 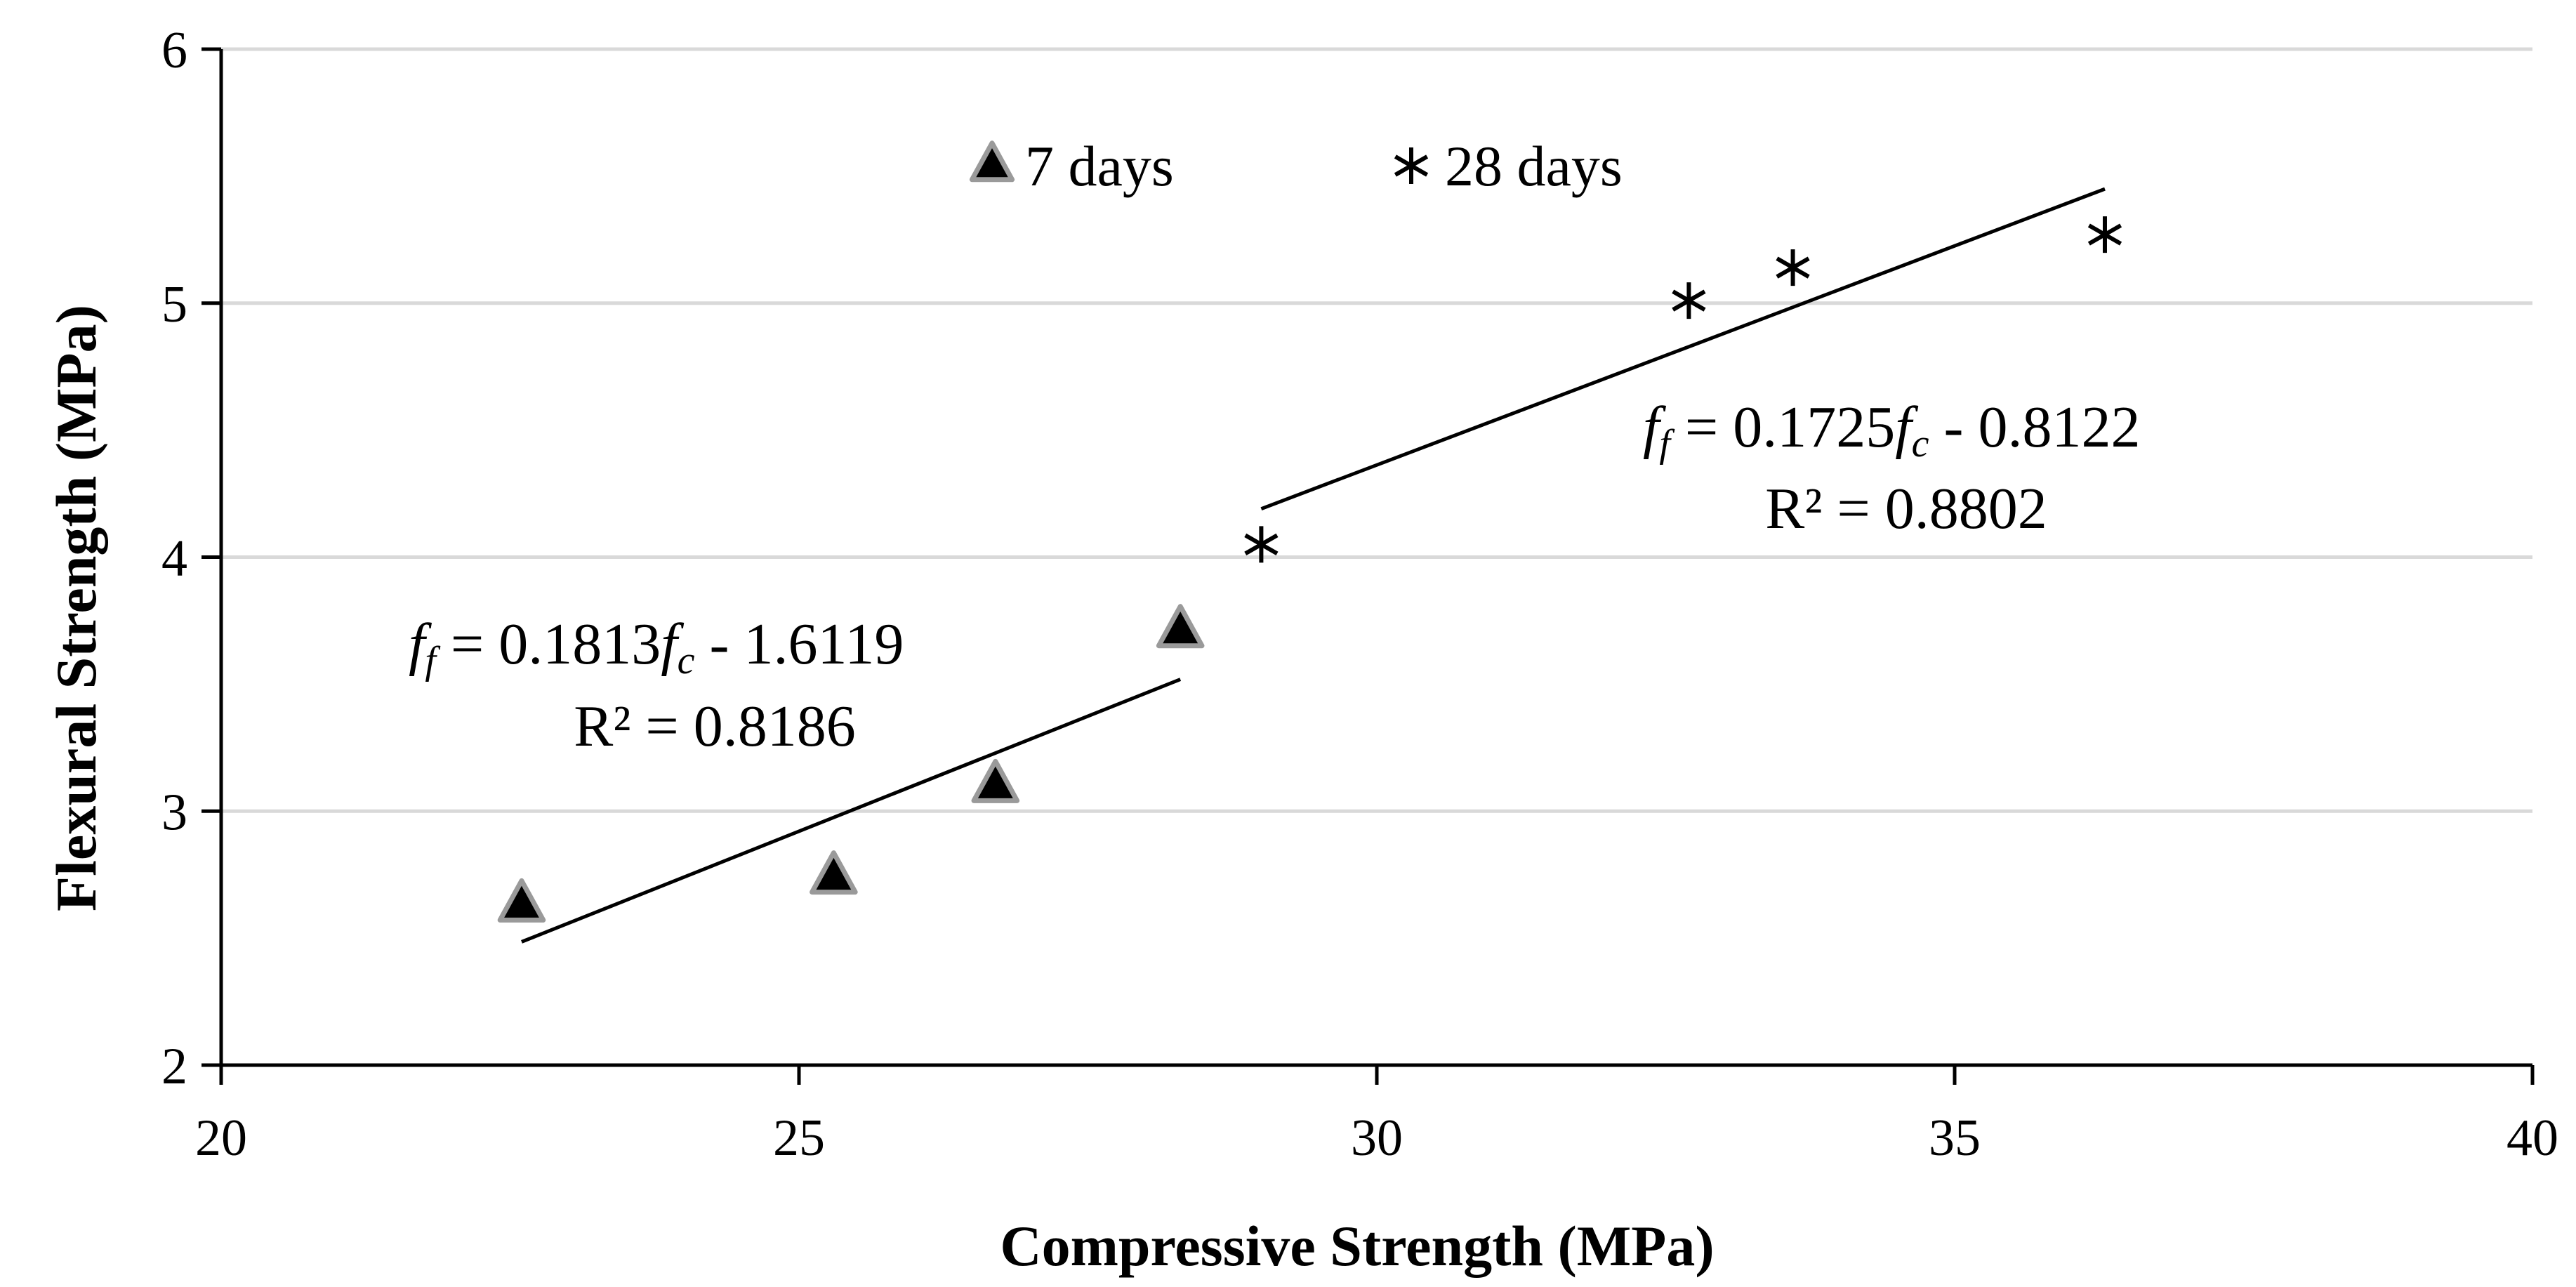 What do you see at coordinates (1377, 1138) in the screenshot?
I see `x-tick-label: 30` at bounding box center [1377, 1138].